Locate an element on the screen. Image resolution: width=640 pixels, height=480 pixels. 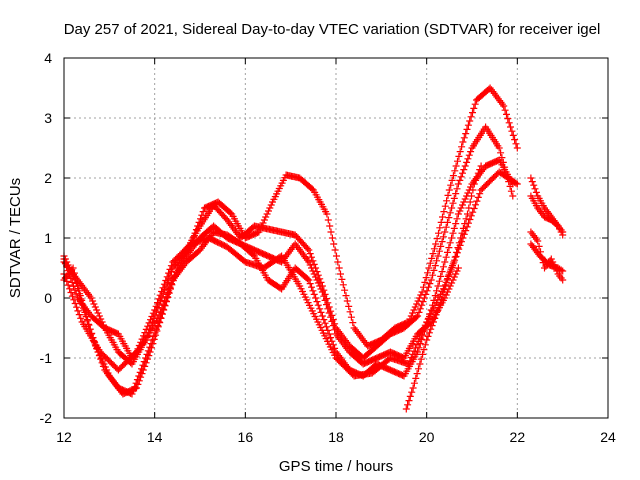
y-tick-label: 1 is located at coordinates (48, 238).